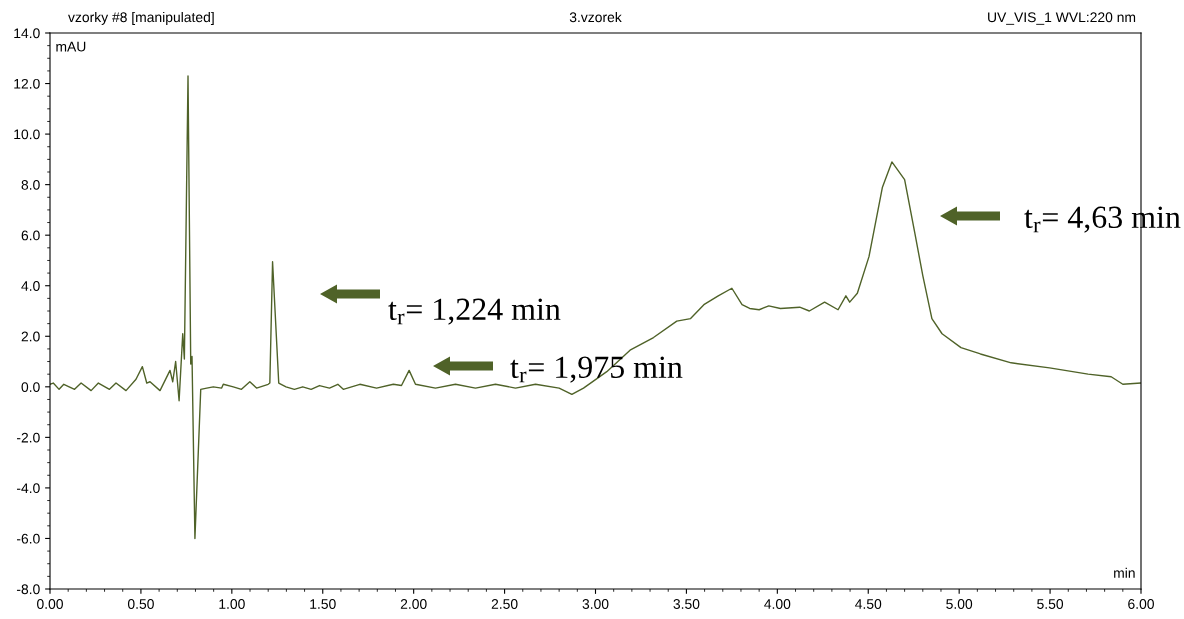 This screenshot has height=619, width=1184. What do you see at coordinates (30, 286) in the screenshot?
I see `y-tick-label: 4.0` at bounding box center [30, 286].